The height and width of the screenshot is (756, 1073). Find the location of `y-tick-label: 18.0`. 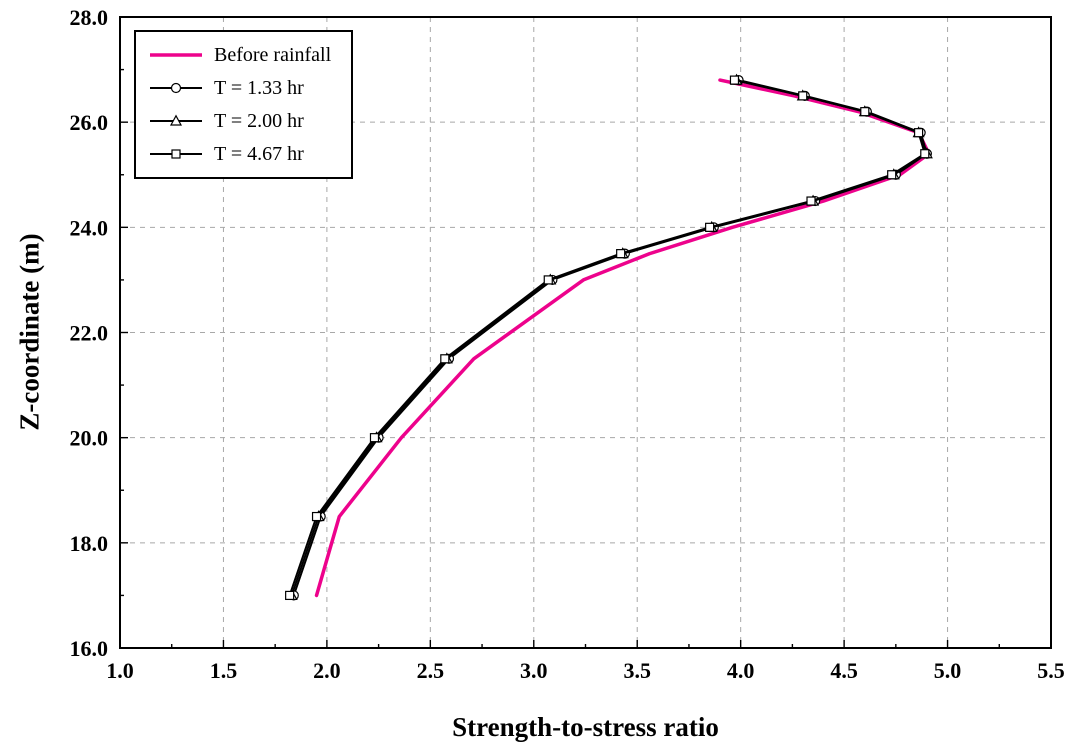

y-tick-label: 18.0 is located at coordinates (89, 543).